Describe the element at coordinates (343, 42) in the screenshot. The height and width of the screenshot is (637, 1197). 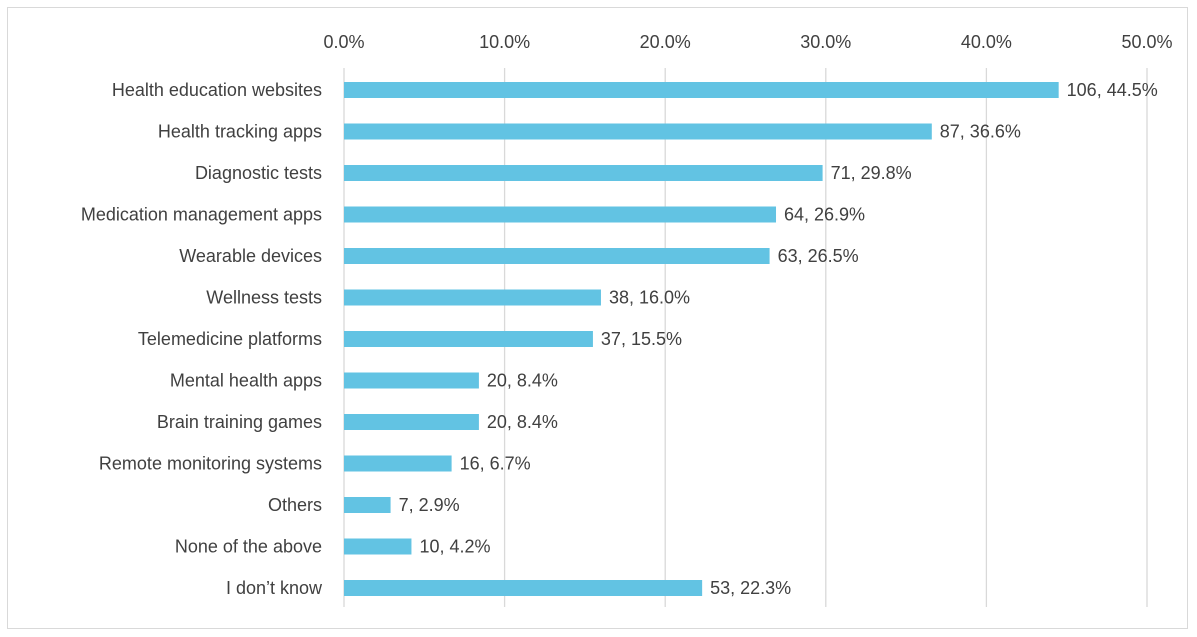
I see `x-tick-label: 0.0%` at that location.